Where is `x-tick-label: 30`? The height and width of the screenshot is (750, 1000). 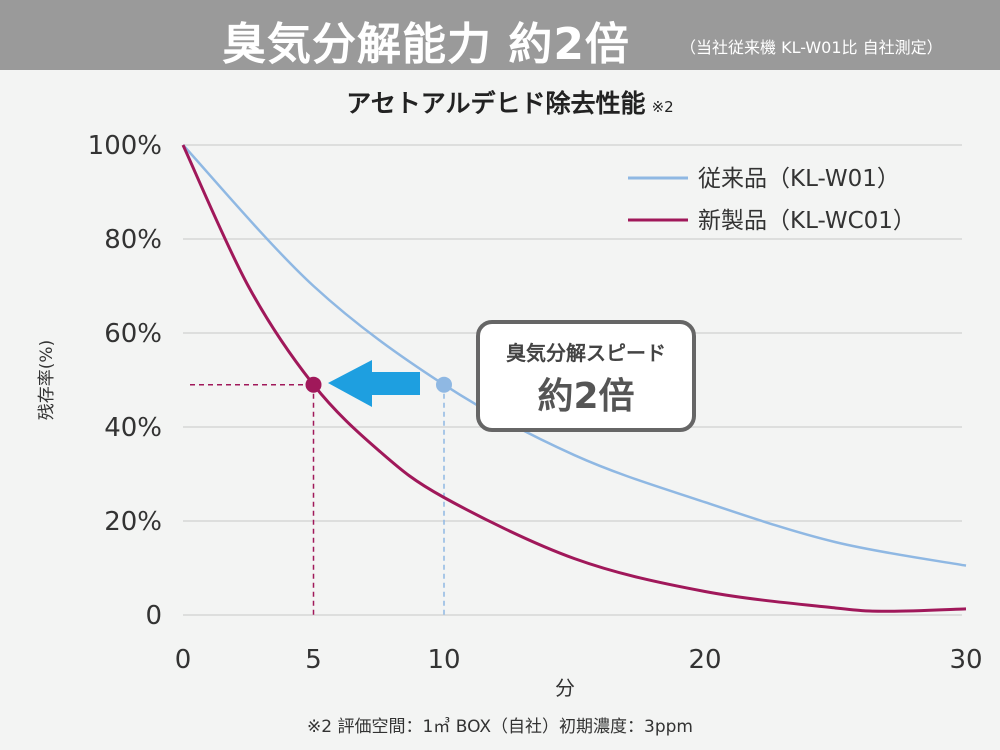
x-tick-label: 30 is located at coordinates (965, 660).